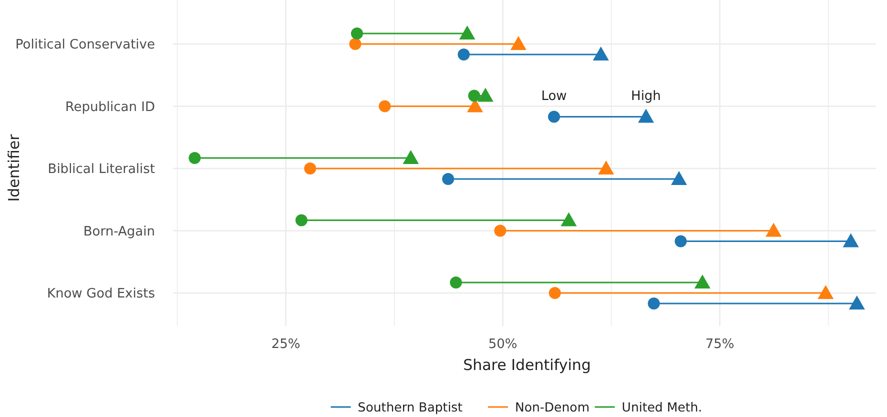  What do you see at coordinates (662, 407) in the screenshot?
I see `legend-label: United Meth.` at bounding box center [662, 407].